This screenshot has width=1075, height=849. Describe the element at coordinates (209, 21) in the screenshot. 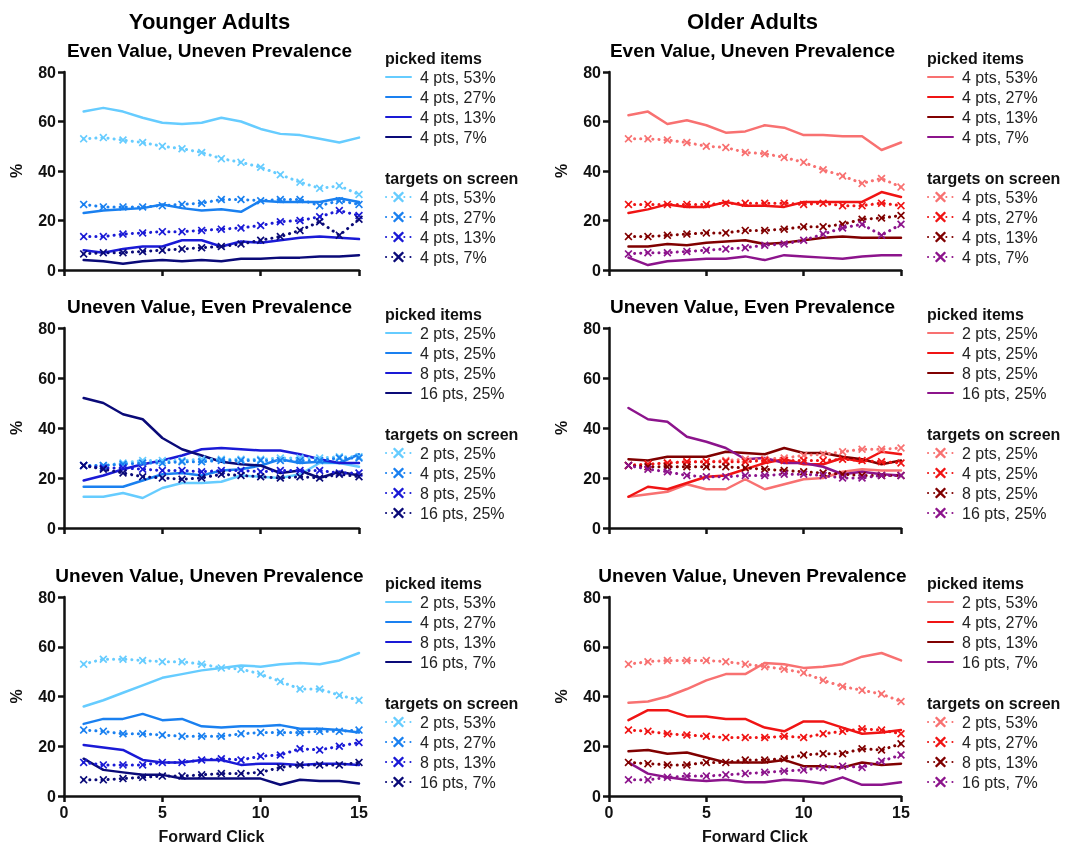

I see `chart-title: Younger Adults` at that location.